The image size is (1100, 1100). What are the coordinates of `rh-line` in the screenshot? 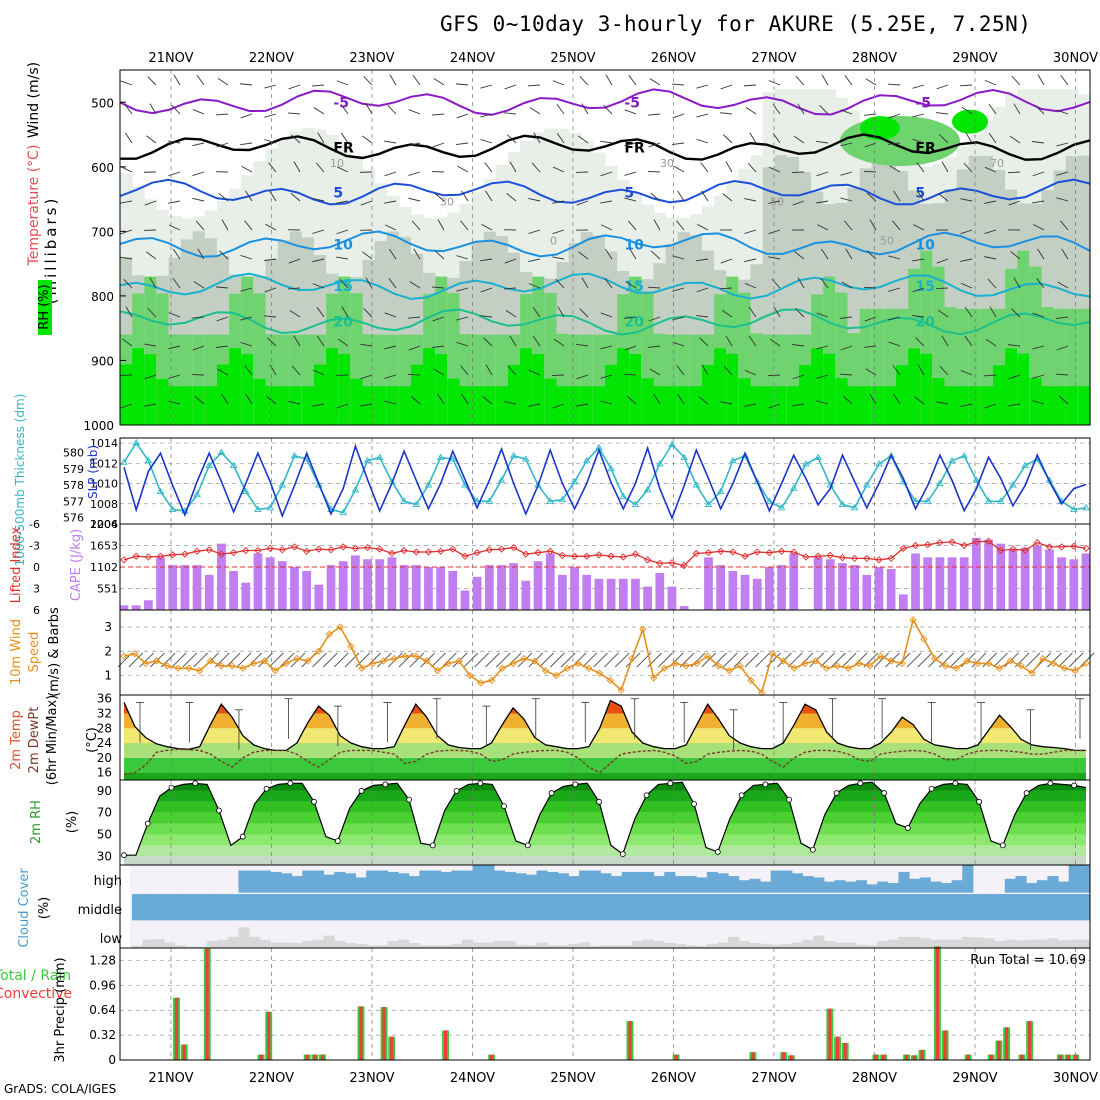 It's located at (605, 818).